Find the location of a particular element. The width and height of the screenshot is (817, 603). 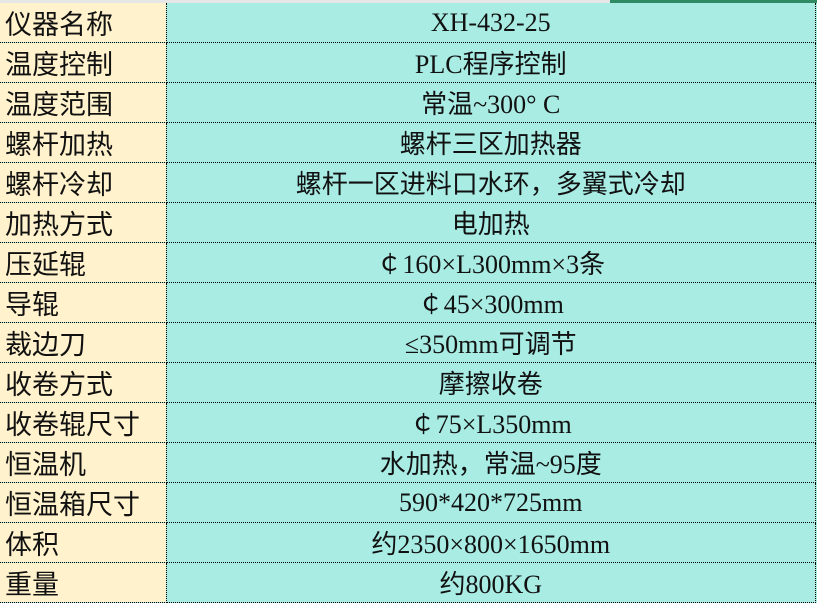

label-cell: 收卷方式 is located at coordinates (83, 382).